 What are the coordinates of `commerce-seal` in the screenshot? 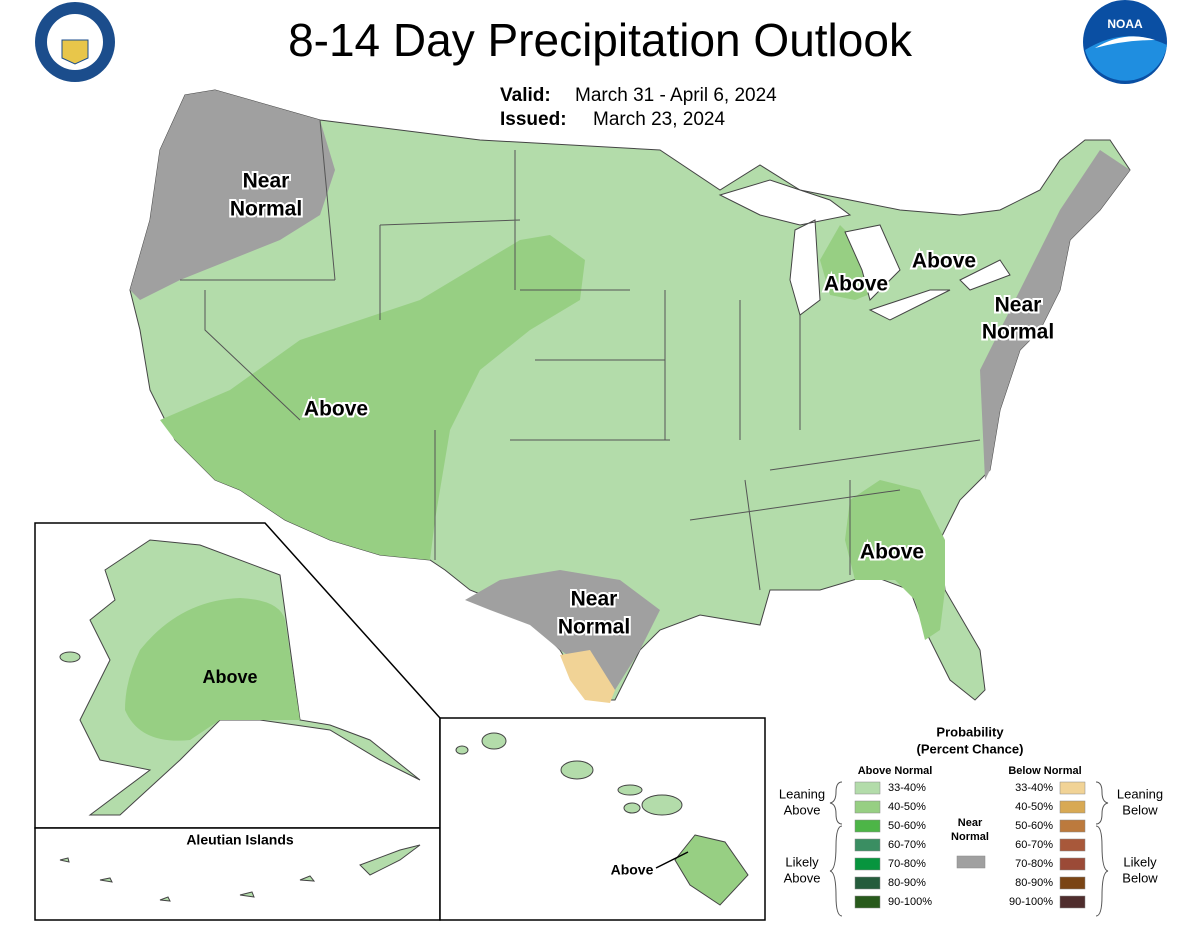 It's located at (75, 42).